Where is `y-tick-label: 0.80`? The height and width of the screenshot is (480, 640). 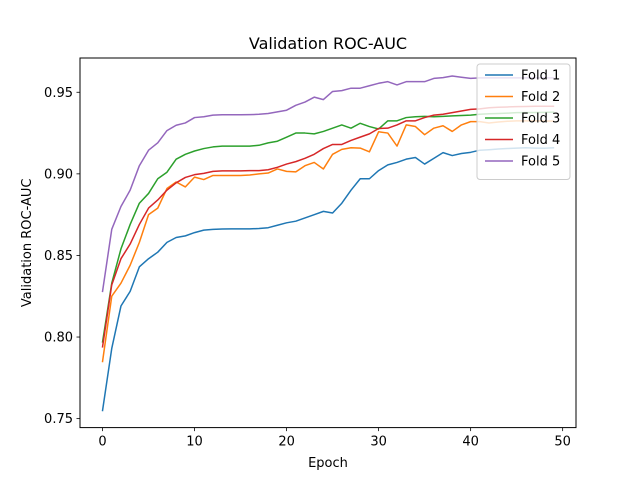 y-tick-label: 0.80 is located at coordinates (58, 338).